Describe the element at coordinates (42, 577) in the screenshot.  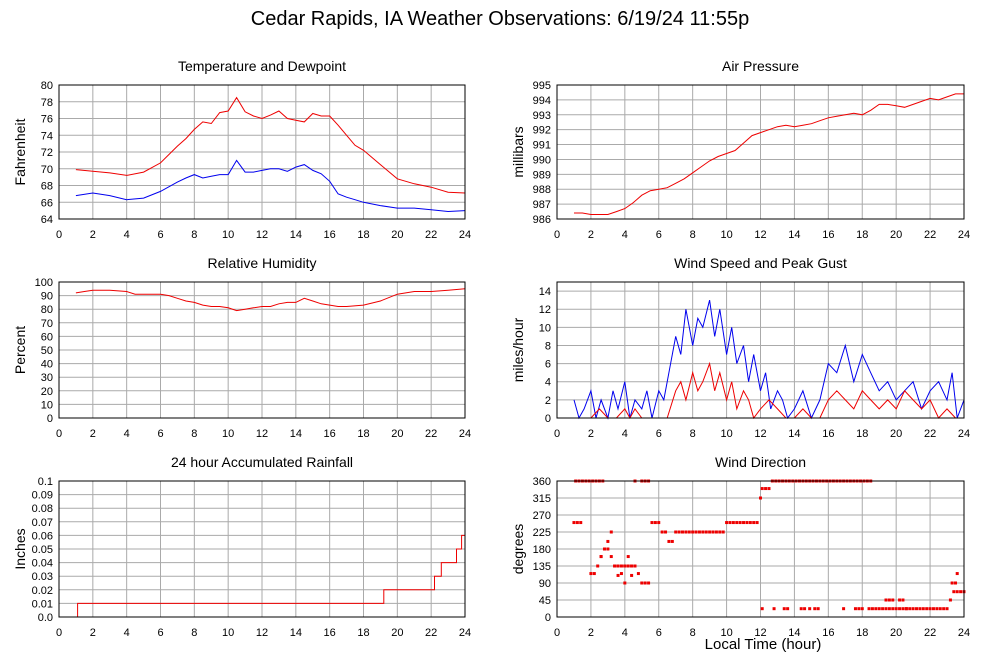
I see `y-tick-label: 0.03` at that location.